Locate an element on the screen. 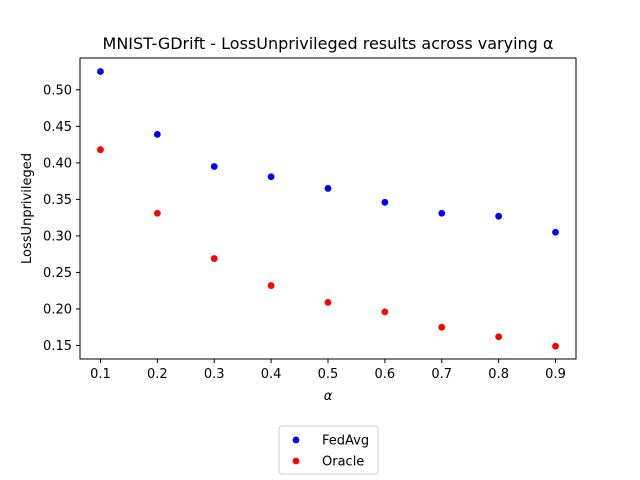 This screenshot has height=480, width=640. y-tick-label: 0.45 is located at coordinates (57, 127).